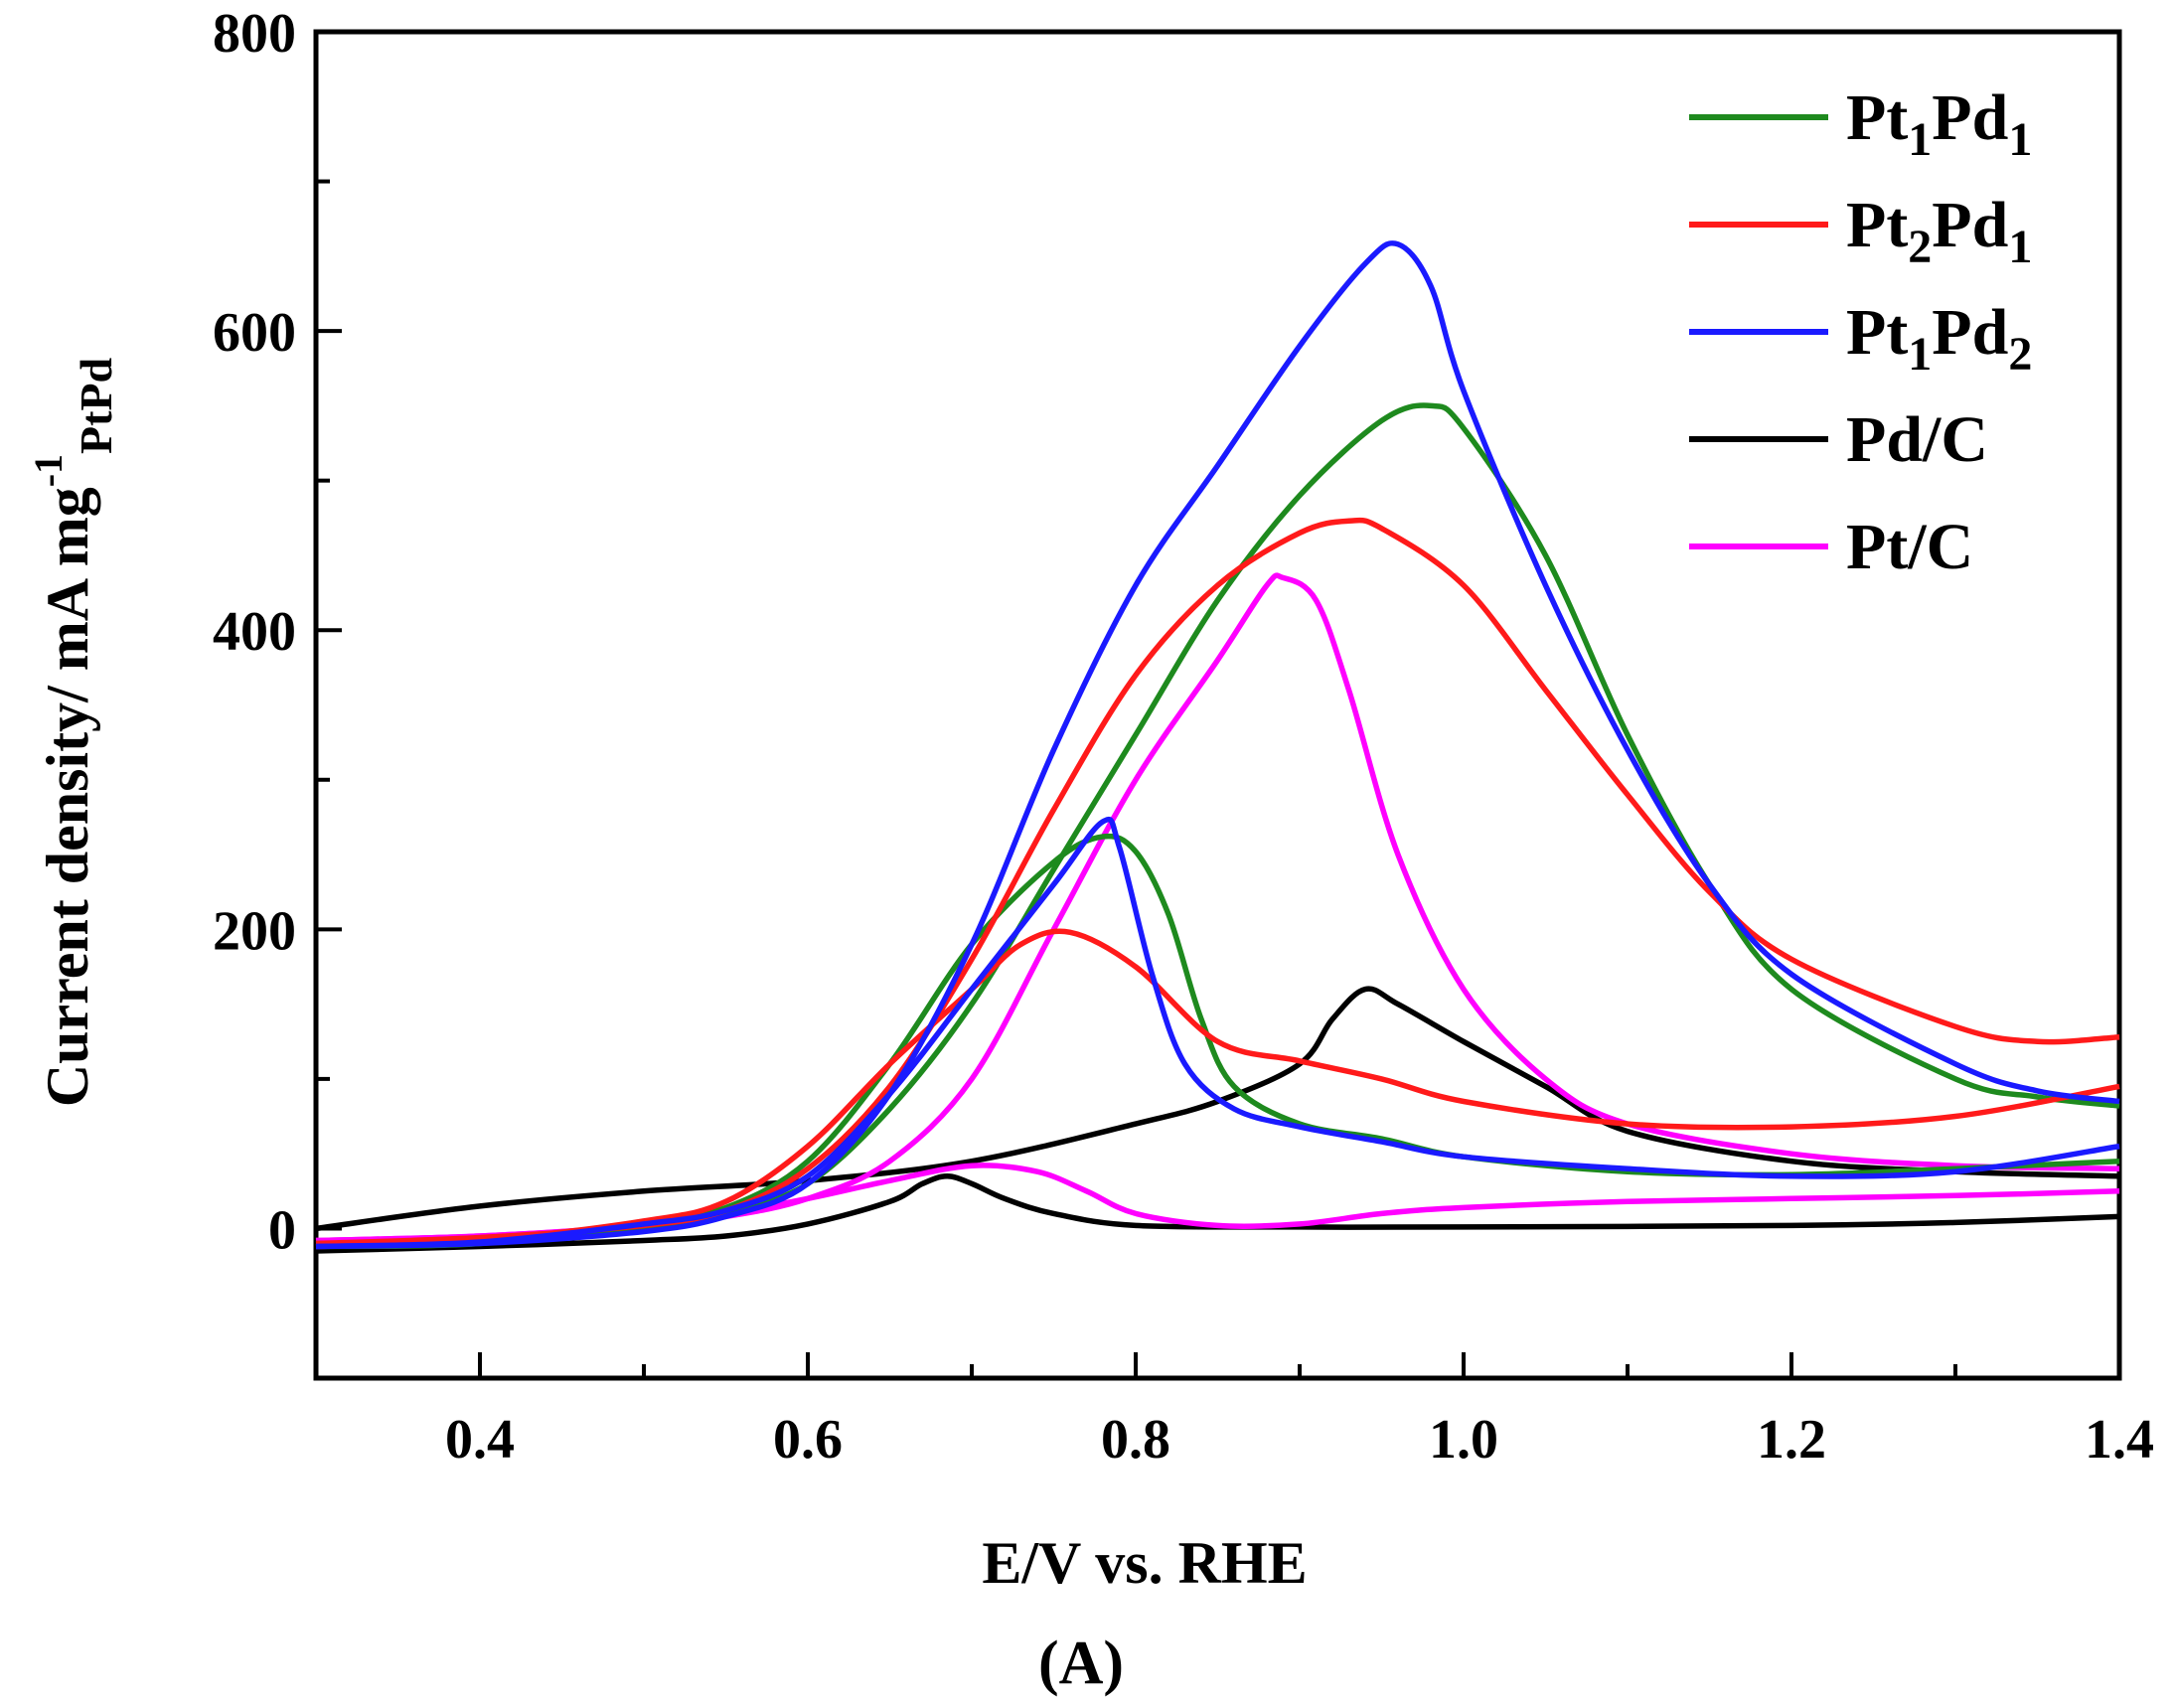 Image resolution: width=2176 pixels, height=1708 pixels. Describe the element at coordinates (1939, 338) in the screenshot. I see `legend-label-pt1pd2: Pt1Pd2` at that location.